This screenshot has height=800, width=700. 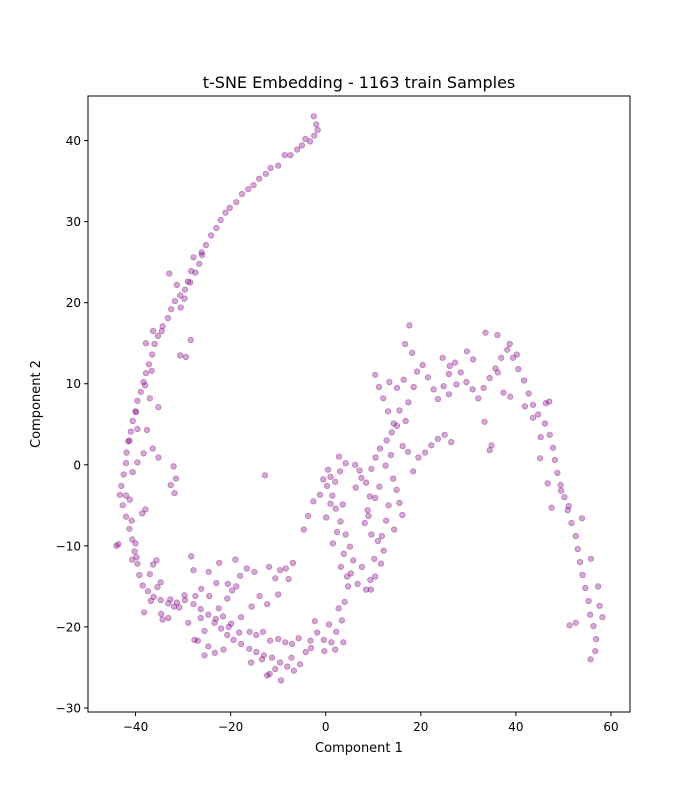 I want to click on y-tick-label: −10, so click(x=68, y=546).